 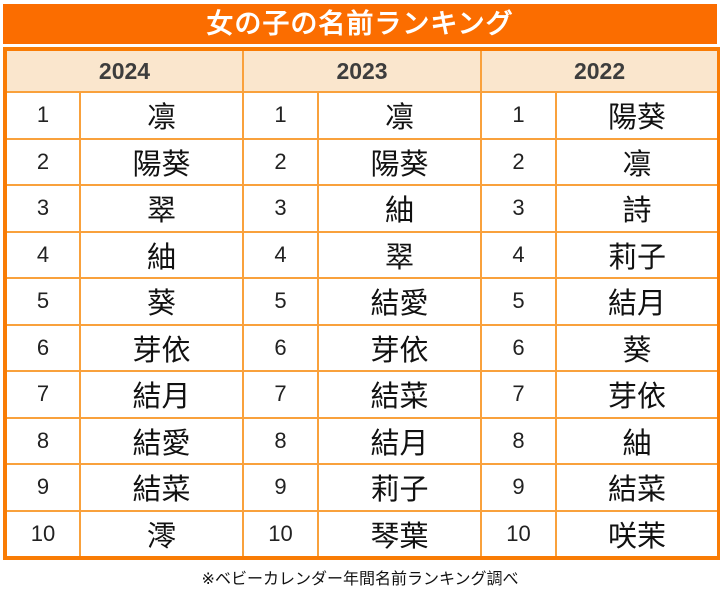 I want to click on name-cell-2024-8: 結愛, so click(x=161, y=440).